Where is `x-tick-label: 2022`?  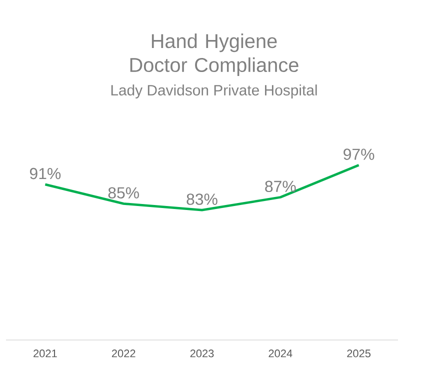 x-tick-label: 2022 is located at coordinates (124, 354).